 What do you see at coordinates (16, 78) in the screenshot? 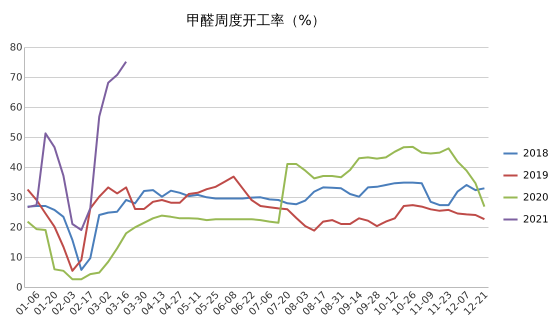
I see `y-tick-label: 70` at bounding box center [16, 78].